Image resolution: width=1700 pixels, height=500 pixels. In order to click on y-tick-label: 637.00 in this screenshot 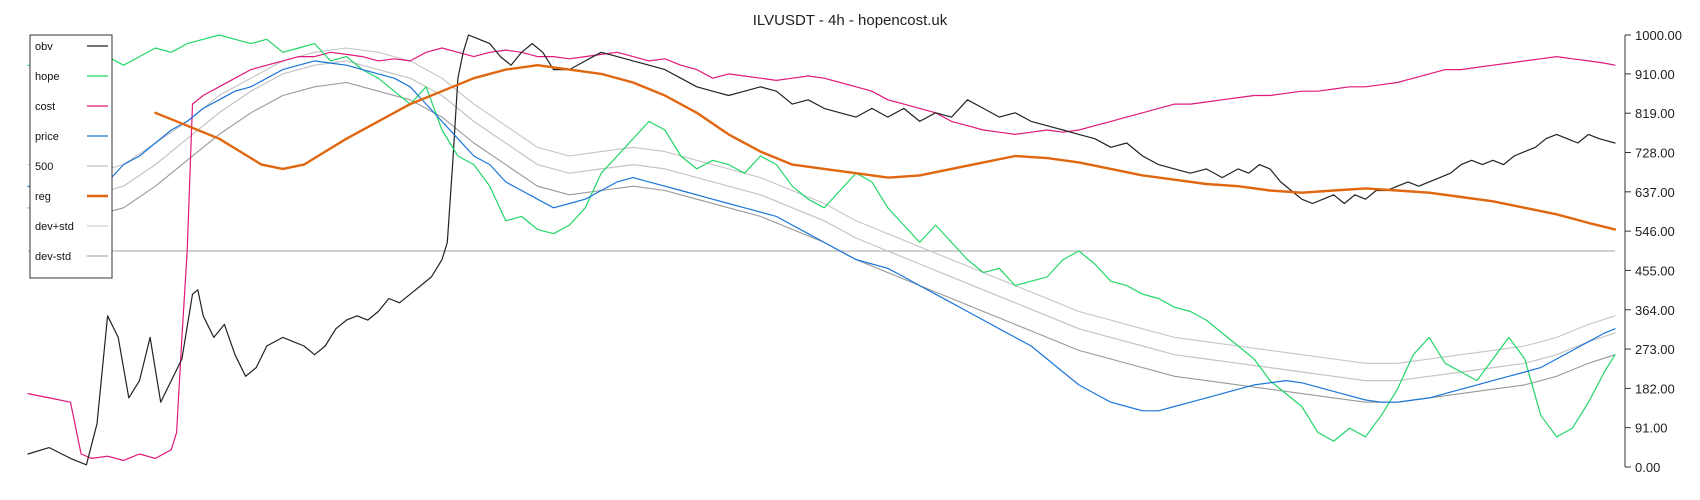, I will do `click(1655, 192)`.